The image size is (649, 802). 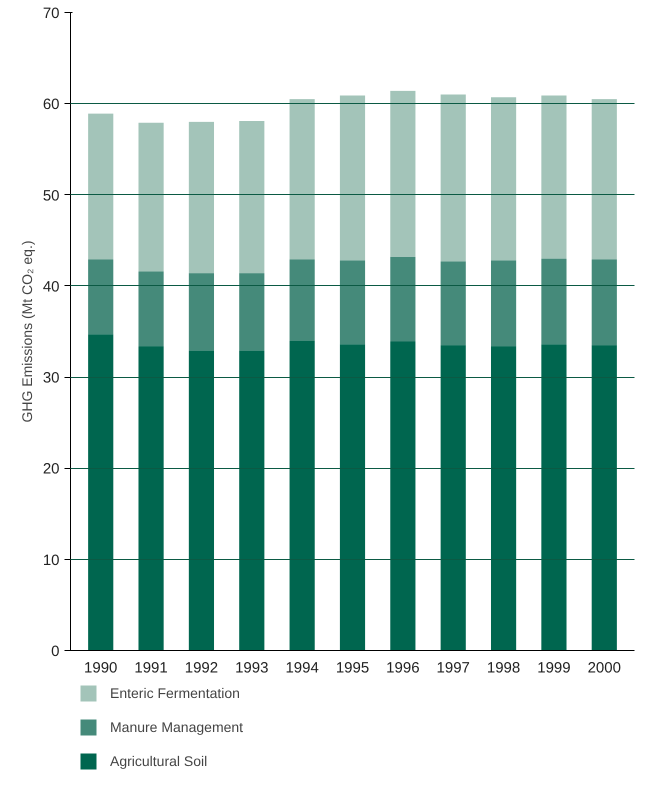 I want to click on x-tick-label: 1993, so click(x=251, y=668).